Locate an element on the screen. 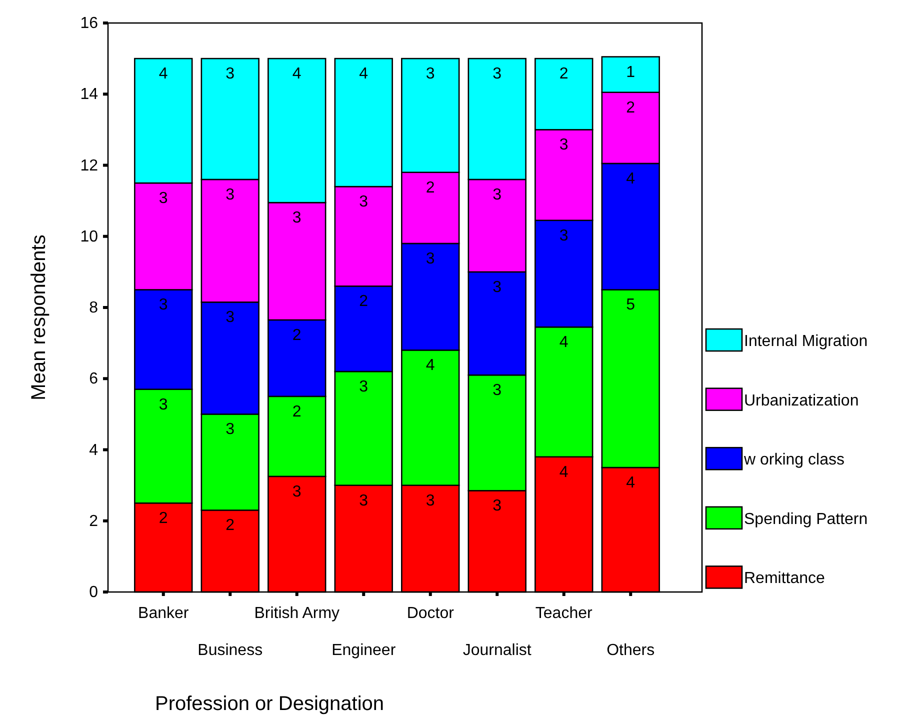 This screenshot has height=727, width=904. x-tick-label: British Army is located at coordinates (297, 613).